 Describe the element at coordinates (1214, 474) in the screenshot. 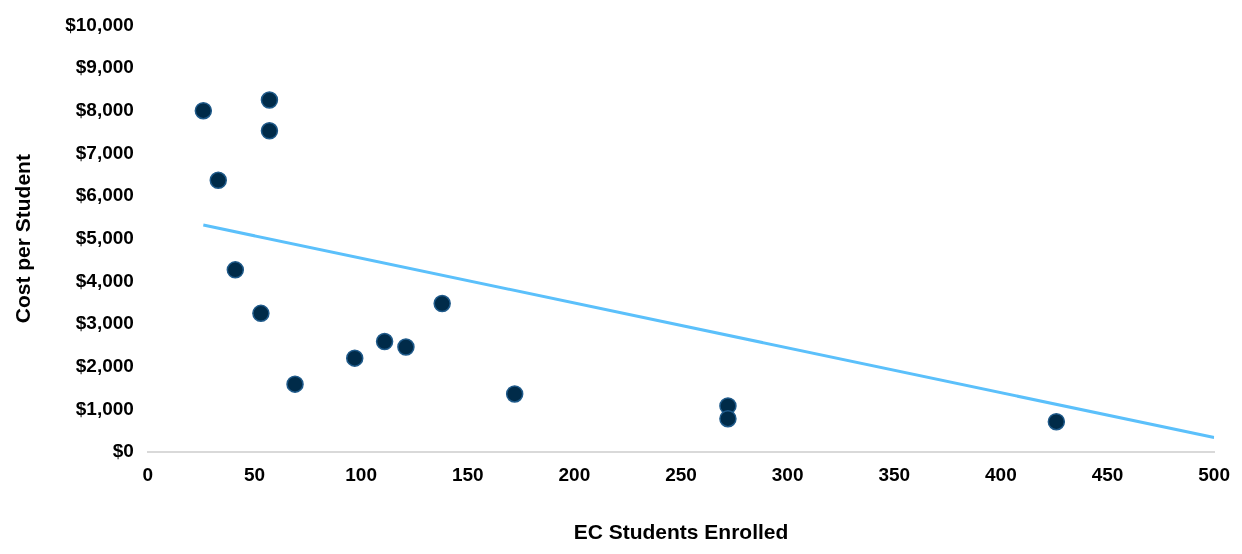

I see `x-tick-label: 500` at that location.